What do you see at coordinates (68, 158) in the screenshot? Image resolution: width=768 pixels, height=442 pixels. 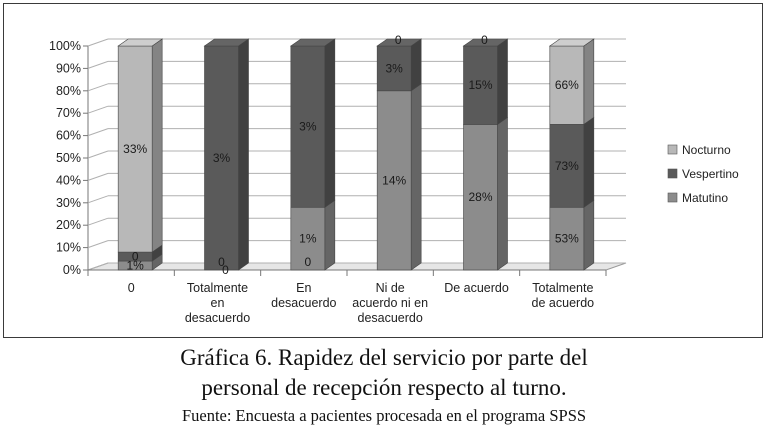 I see `y-tick-label: 50%` at bounding box center [68, 158].